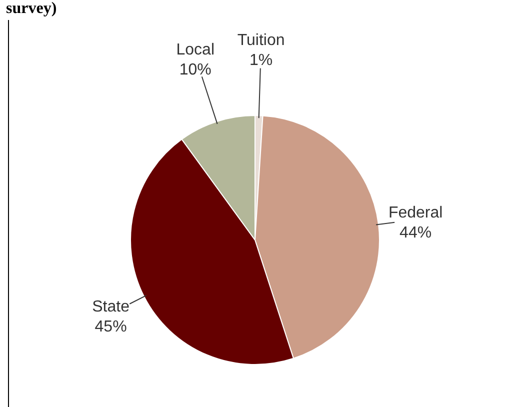  I want to click on data-label: 1%, so click(261, 61).